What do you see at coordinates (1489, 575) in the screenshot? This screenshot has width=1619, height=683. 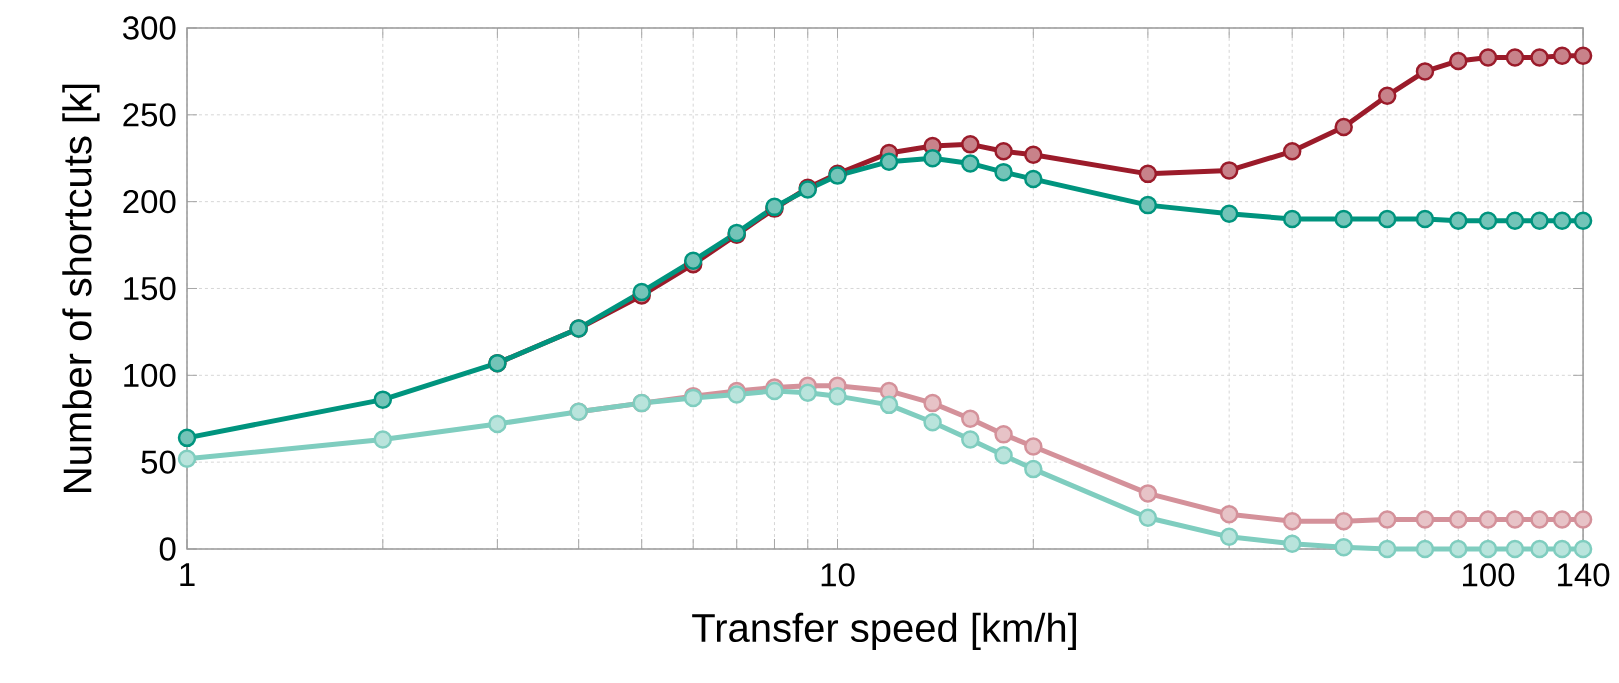 I see `x-tick-label: 100` at bounding box center [1489, 575].